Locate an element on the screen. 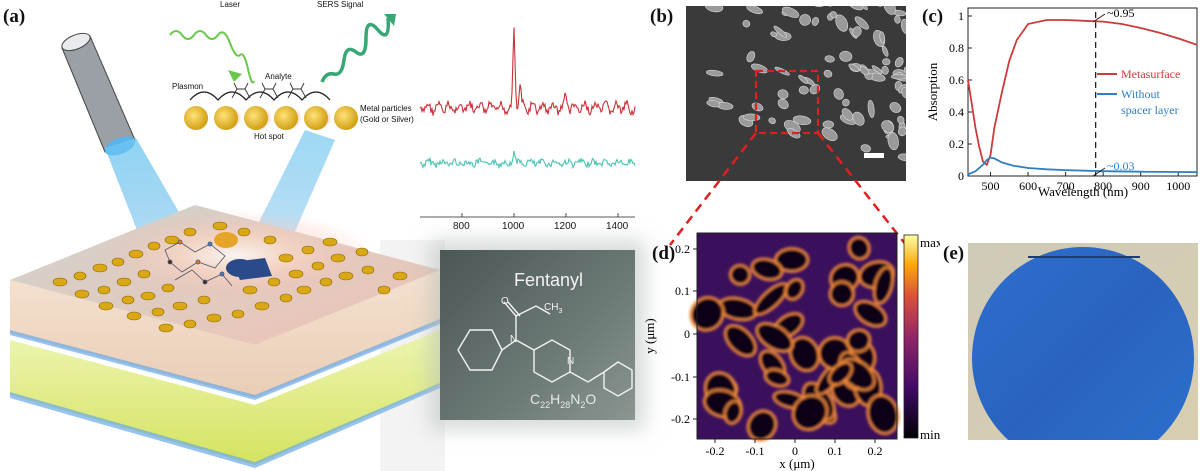  chart-c-xlabel: Wavelength (nm) is located at coordinates (1083, 191).